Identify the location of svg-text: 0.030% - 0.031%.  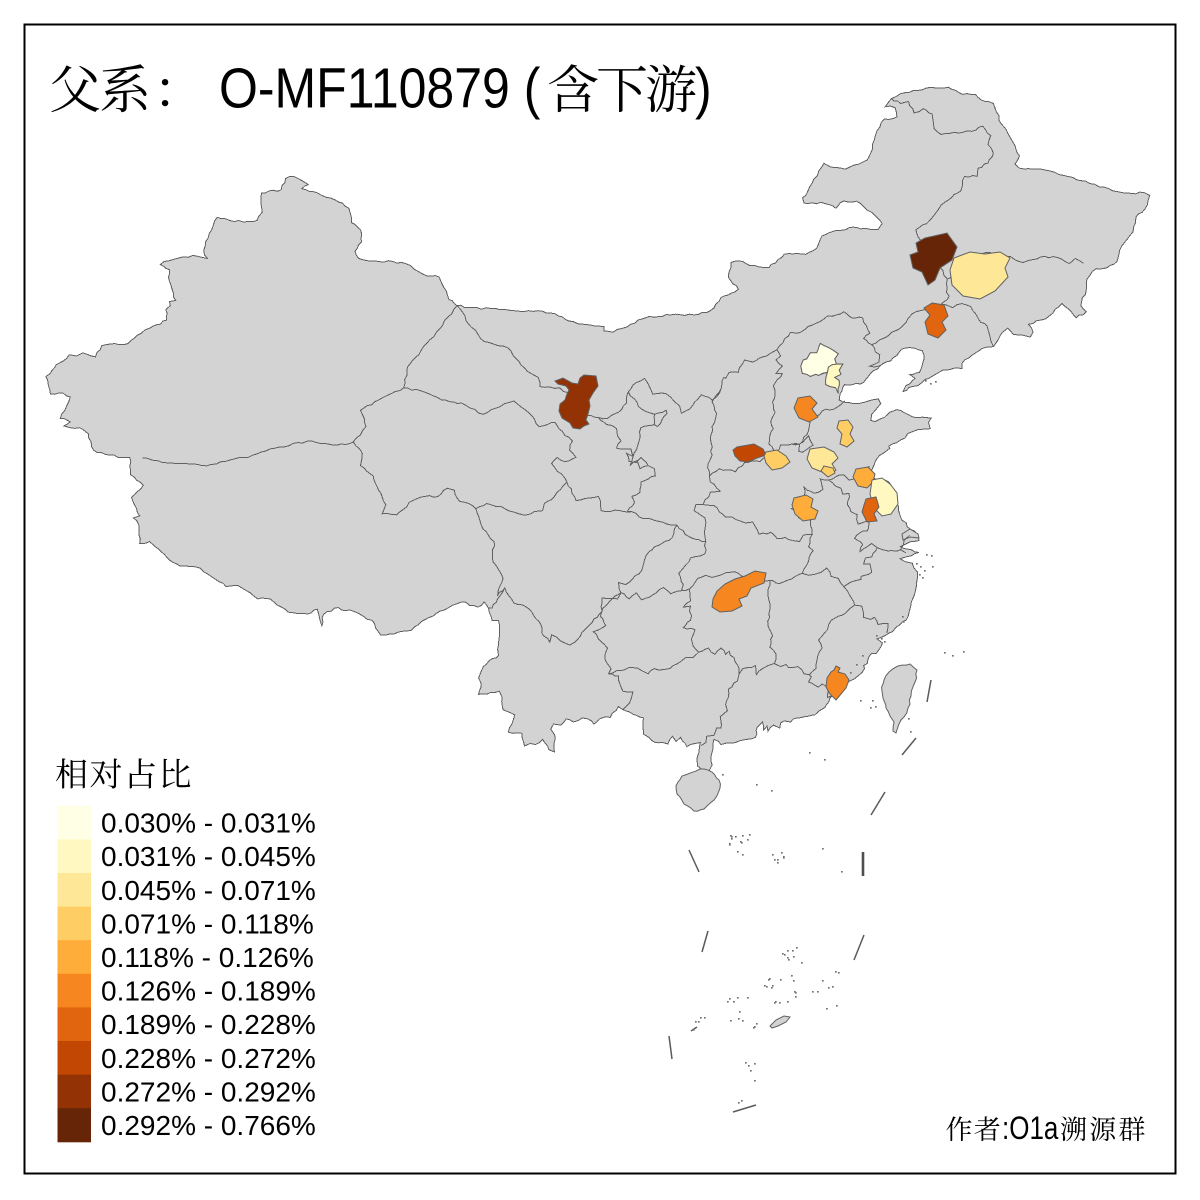
(208, 823).